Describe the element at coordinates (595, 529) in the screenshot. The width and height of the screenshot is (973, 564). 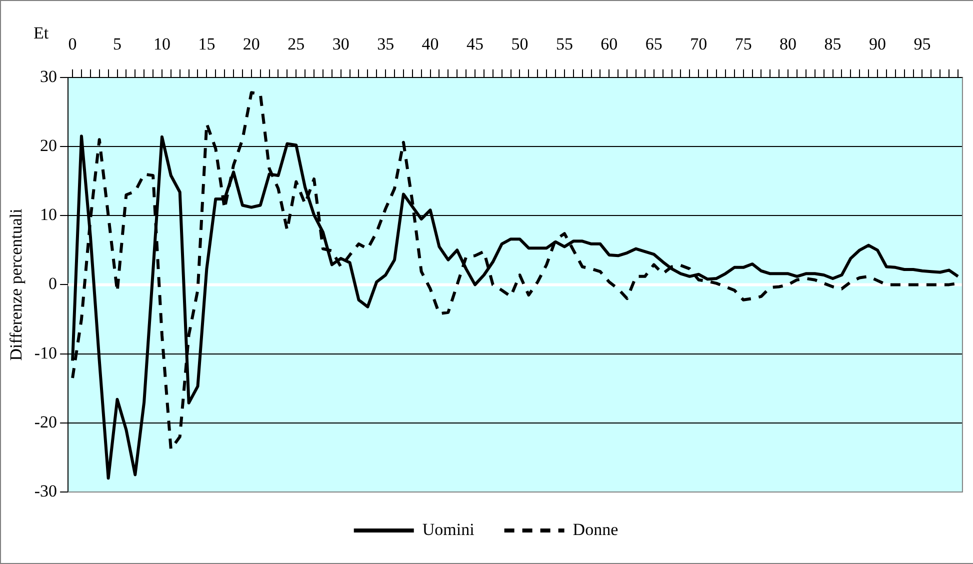
I see `legend-label: Donne` at that location.